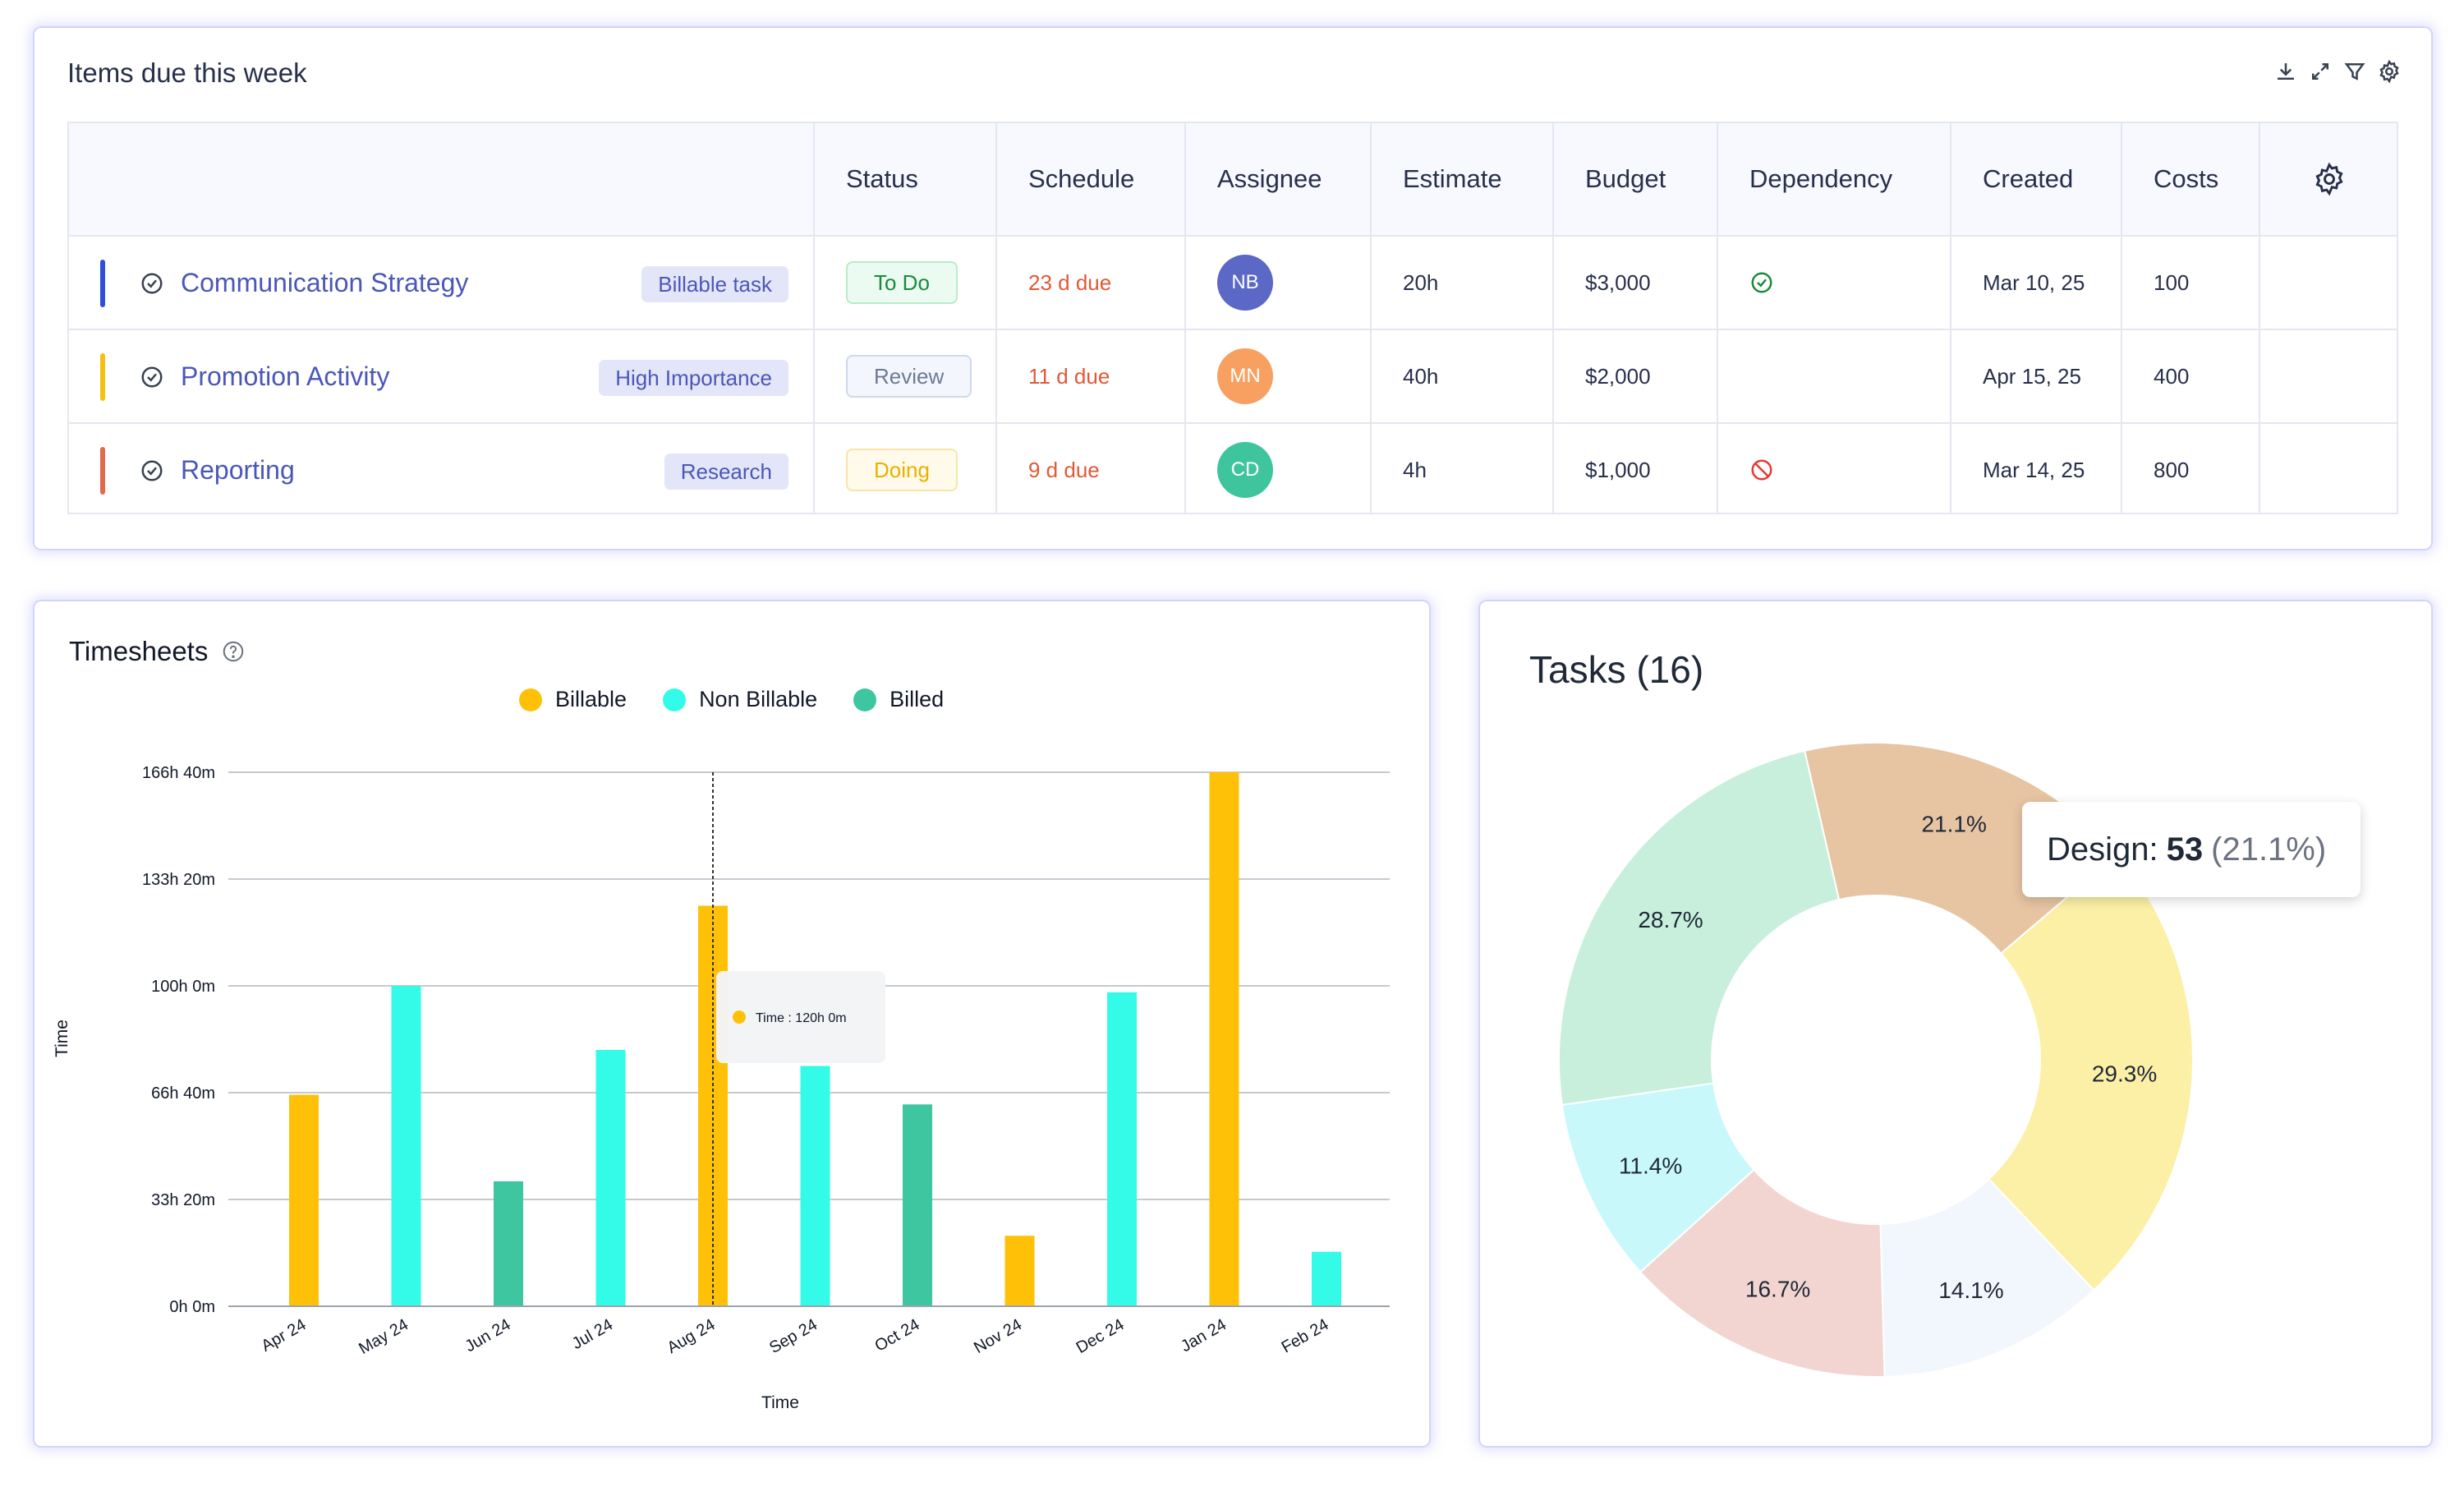  Describe the element at coordinates (1305, 1335) in the screenshot. I see `x-tick-label: Feb 24` at that location.